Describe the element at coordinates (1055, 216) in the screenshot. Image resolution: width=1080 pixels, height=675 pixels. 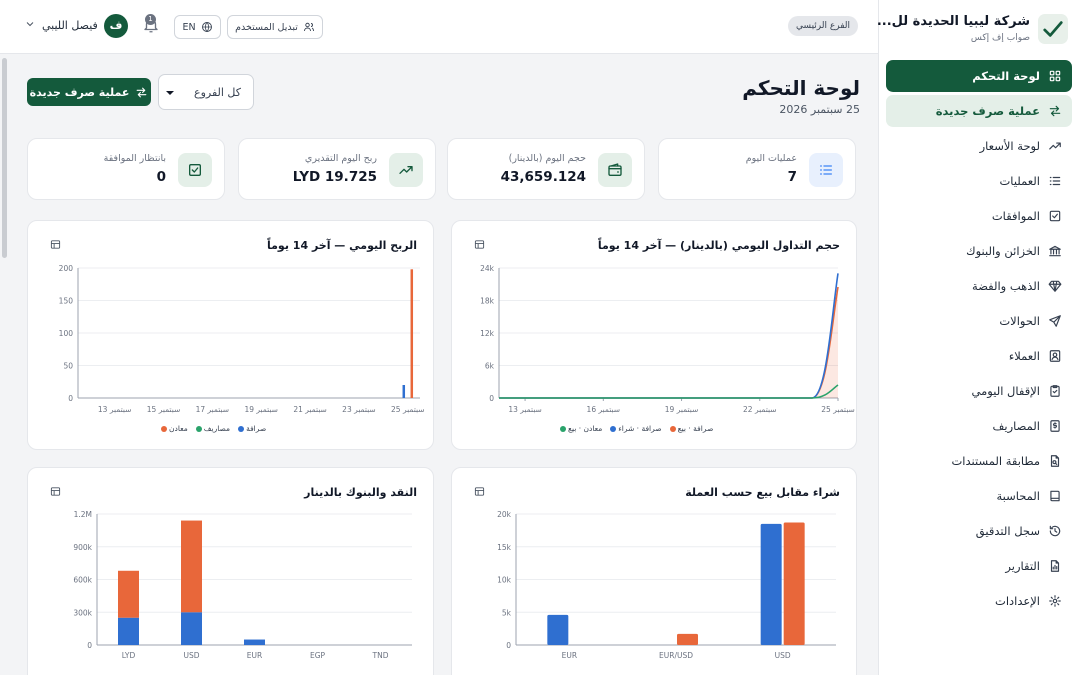
I see `check-square-icon` at that location.